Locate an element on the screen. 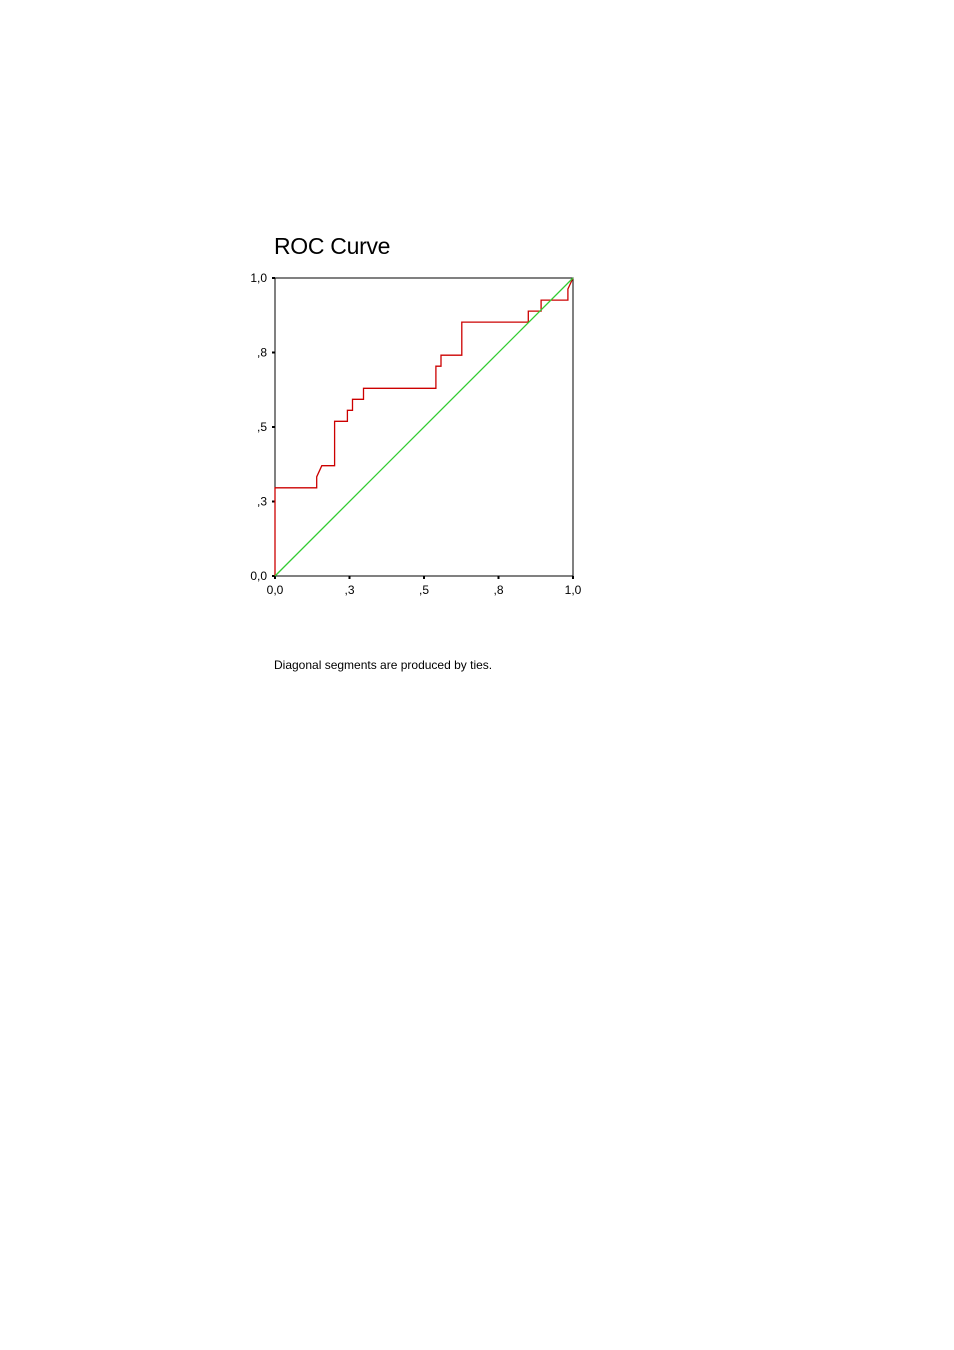 The height and width of the screenshot is (1350, 954). y-axis-ticks: 0,0 ,3 ,5 ,8 1,0 is located at coordinates (262, 427).